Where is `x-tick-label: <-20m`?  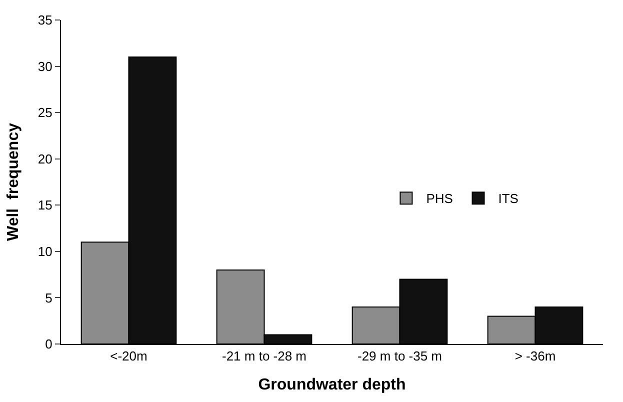
x-tick-label: <-20m is located at coordinates (129, 356).